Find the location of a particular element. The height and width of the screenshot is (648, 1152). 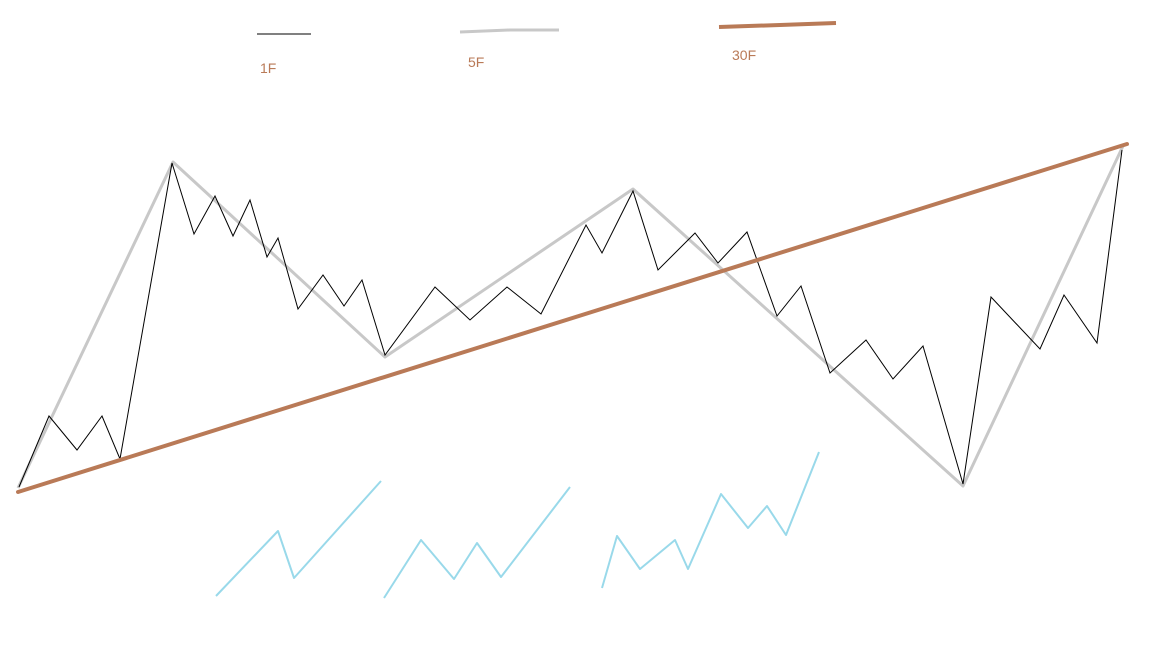

legend-item-5f: 5F is located at coordinates (509, 49).